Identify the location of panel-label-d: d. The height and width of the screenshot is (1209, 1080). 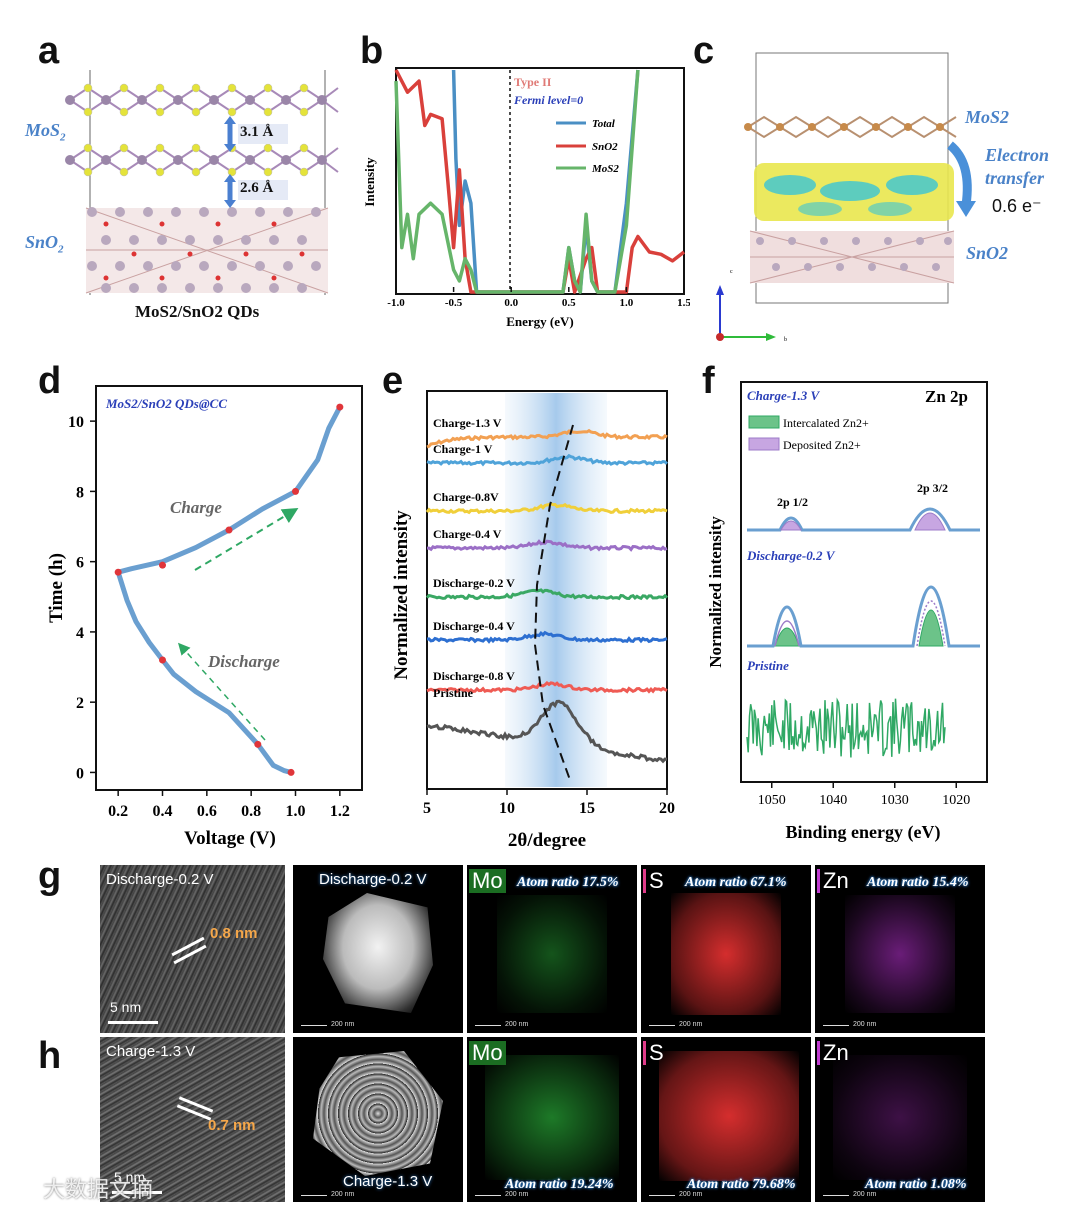
(50, 381).